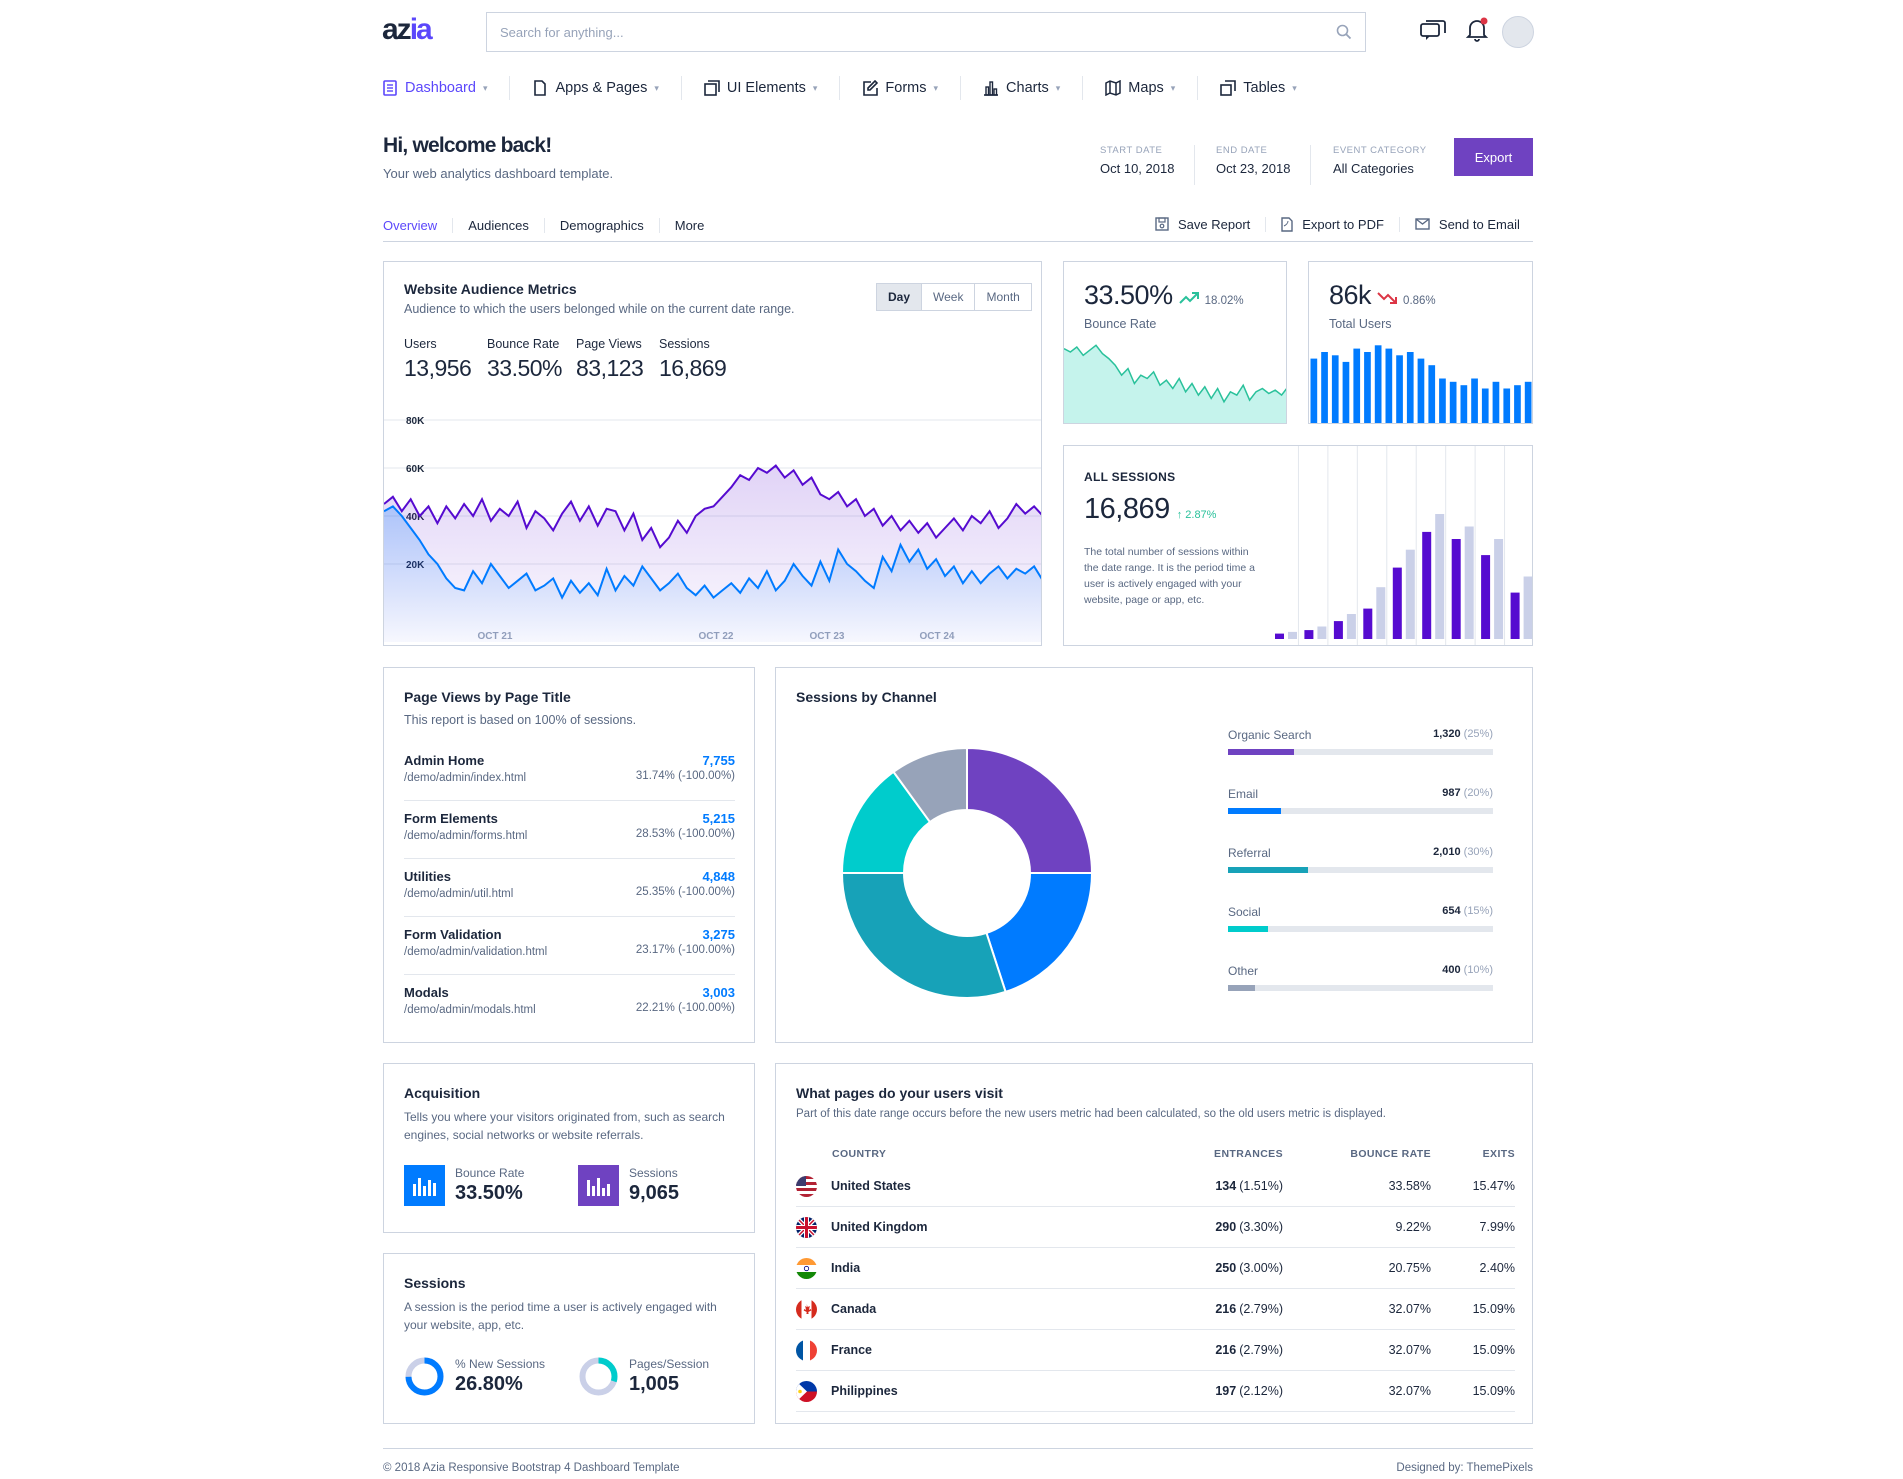  I want to click on page-count: 3,003, so click(718, 992).